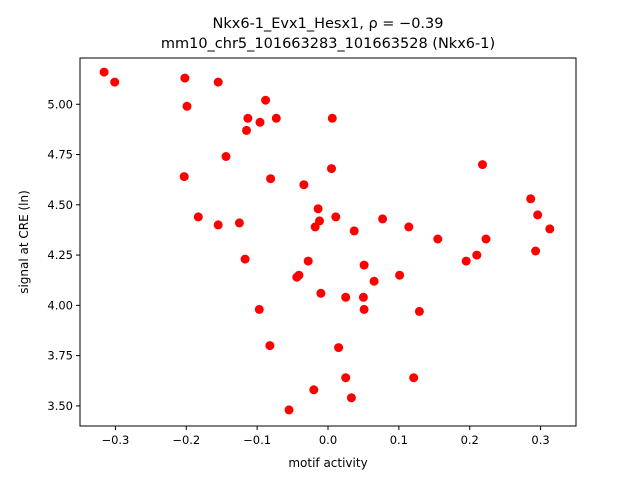 The height and width of the screenshot is (480, 640). Describe the element at coordinates (60, 155) in the screenshot. I see `y-tick-label: 4.75` at that location.